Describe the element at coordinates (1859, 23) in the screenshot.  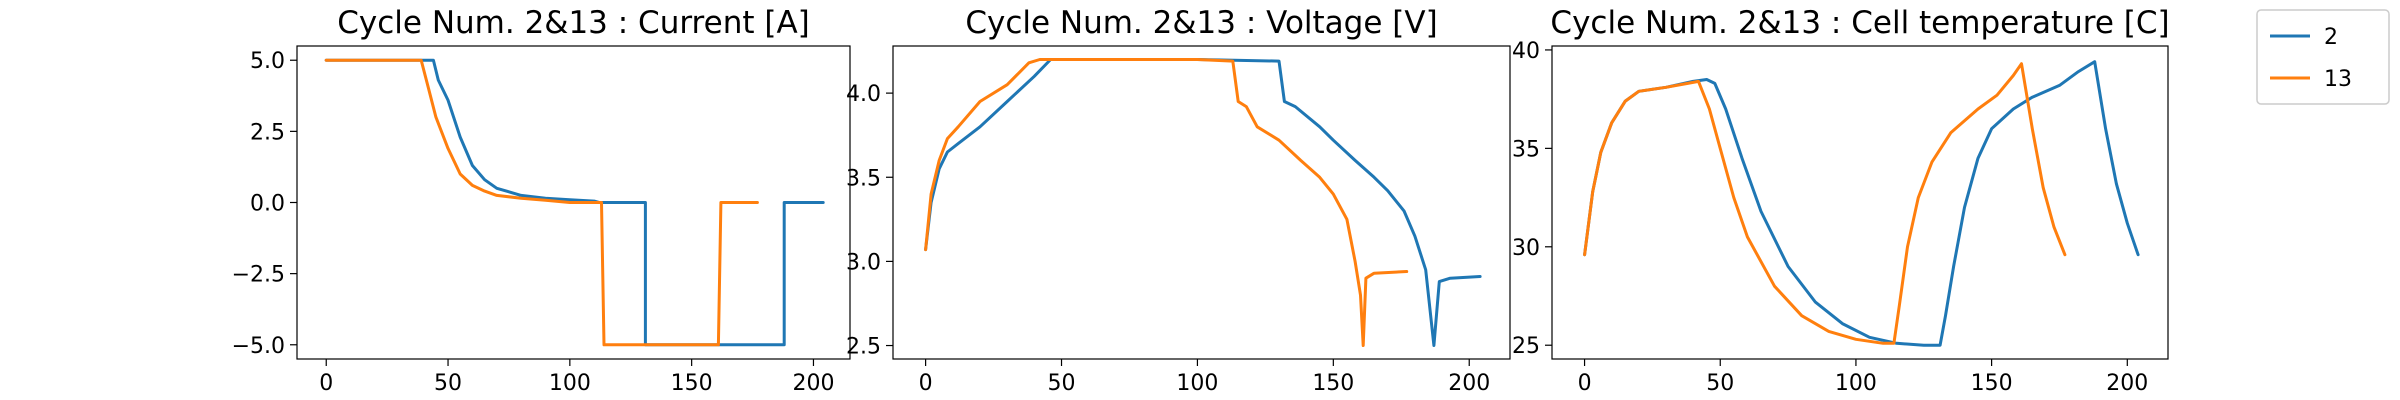
I see `chart-title: Cycle Num. 2&13 : Cell temperature [C]` at that location.